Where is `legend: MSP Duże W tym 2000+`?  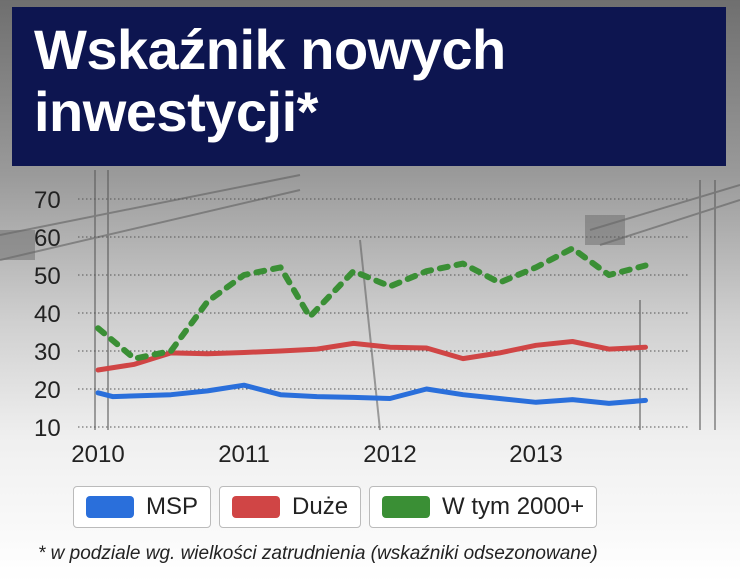
legend: MSP Duże W tym 2000+ is located at coordinates (335, 508).